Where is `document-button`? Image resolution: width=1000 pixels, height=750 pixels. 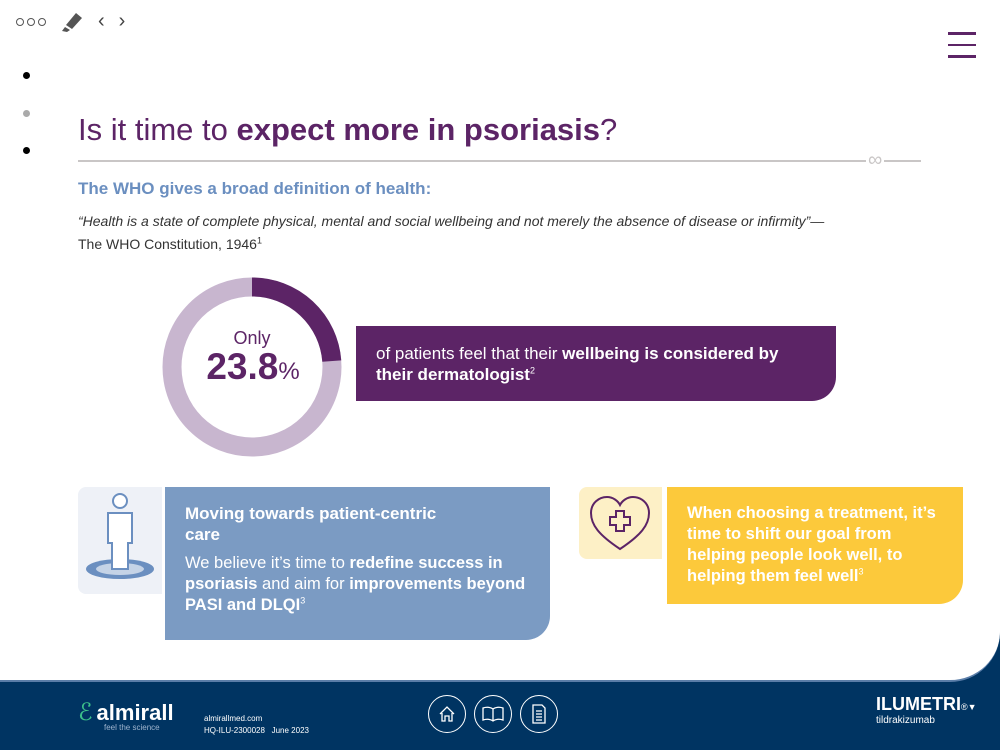
document-button is located at coordinates (539, 714).